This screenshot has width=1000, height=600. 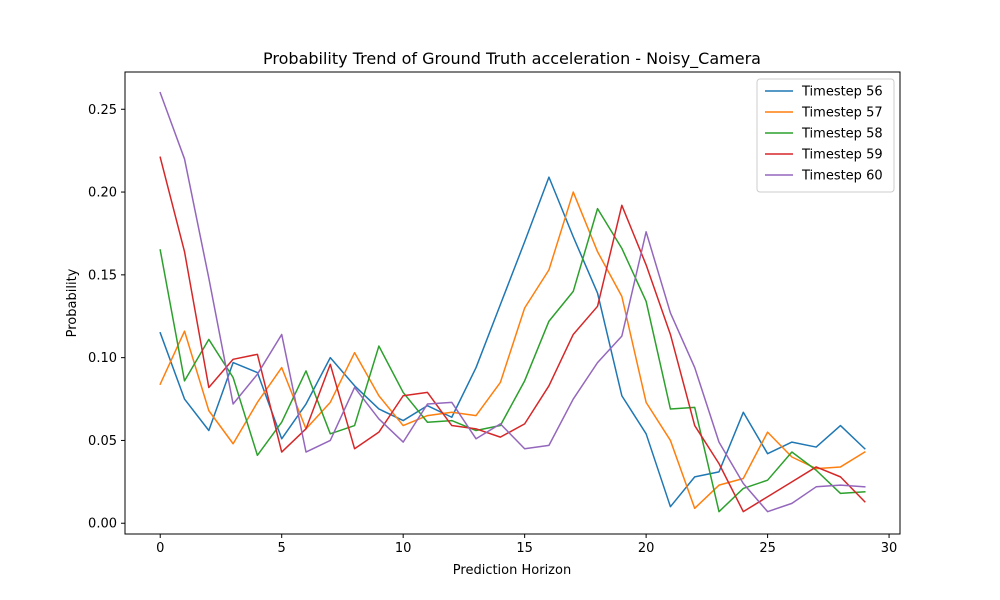 What do you see at coordinates (403, 548) in the screenshot?
I see `x-tick-label: 10` at bounding box center [403, 548].